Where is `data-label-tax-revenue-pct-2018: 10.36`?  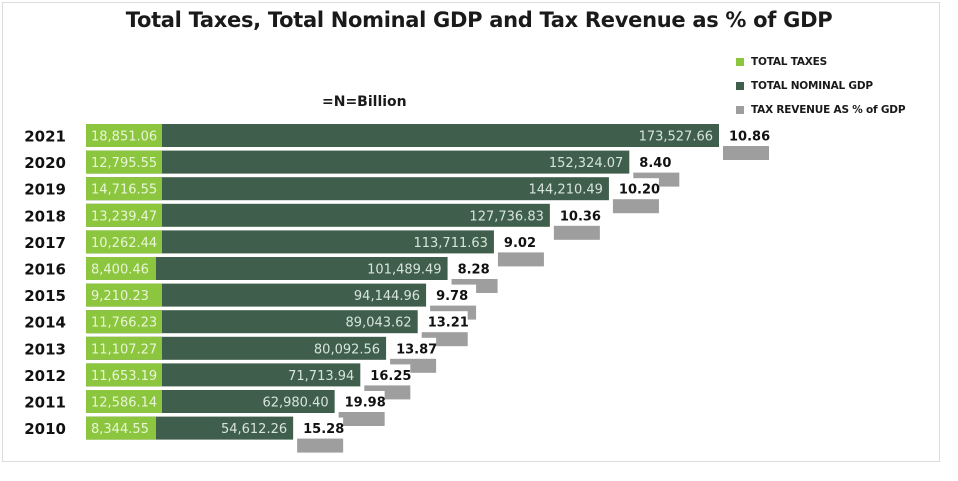 data-label-tax-revenue-pct-2018: 10.36 is located at coordinates (580, 216).